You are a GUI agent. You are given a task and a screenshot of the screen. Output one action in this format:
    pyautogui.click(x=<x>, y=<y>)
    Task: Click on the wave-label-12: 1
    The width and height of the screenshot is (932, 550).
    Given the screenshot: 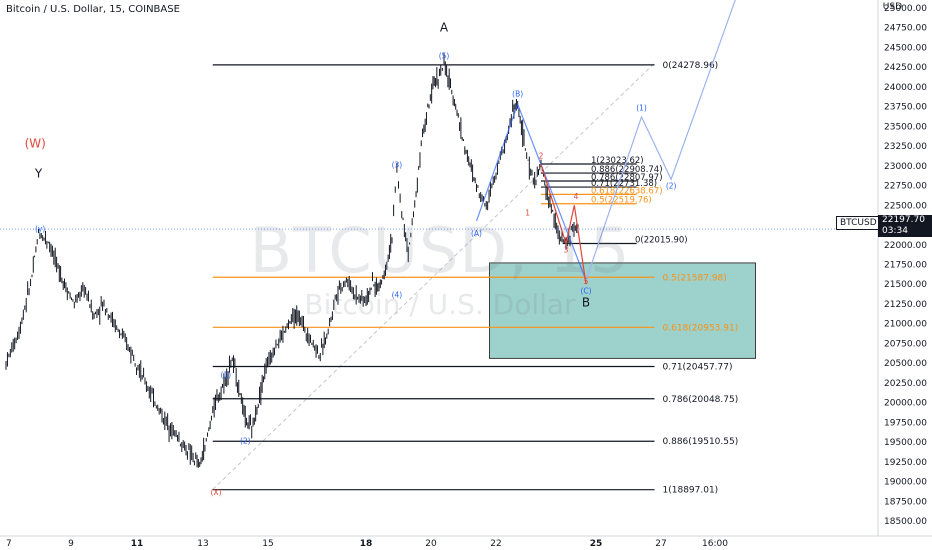 What is the action you would take?
    pyautogui.click(x=527, y=213)
    